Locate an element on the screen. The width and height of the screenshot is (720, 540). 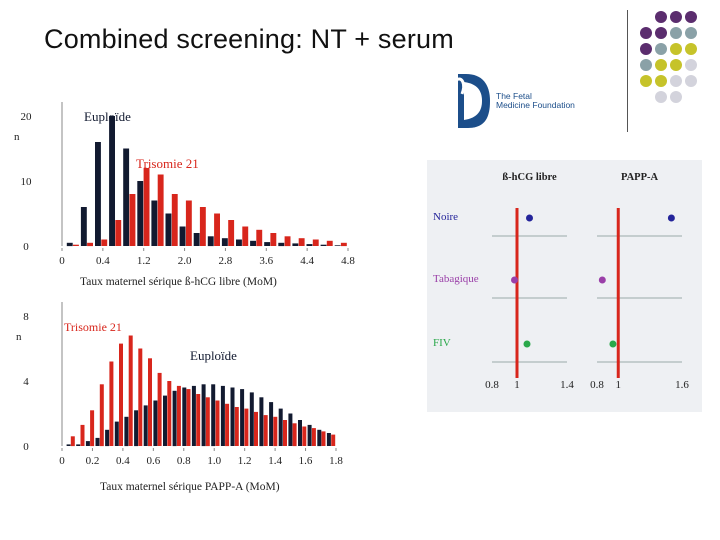
effects-row-label: FIV is located at coordinates (442, 343).